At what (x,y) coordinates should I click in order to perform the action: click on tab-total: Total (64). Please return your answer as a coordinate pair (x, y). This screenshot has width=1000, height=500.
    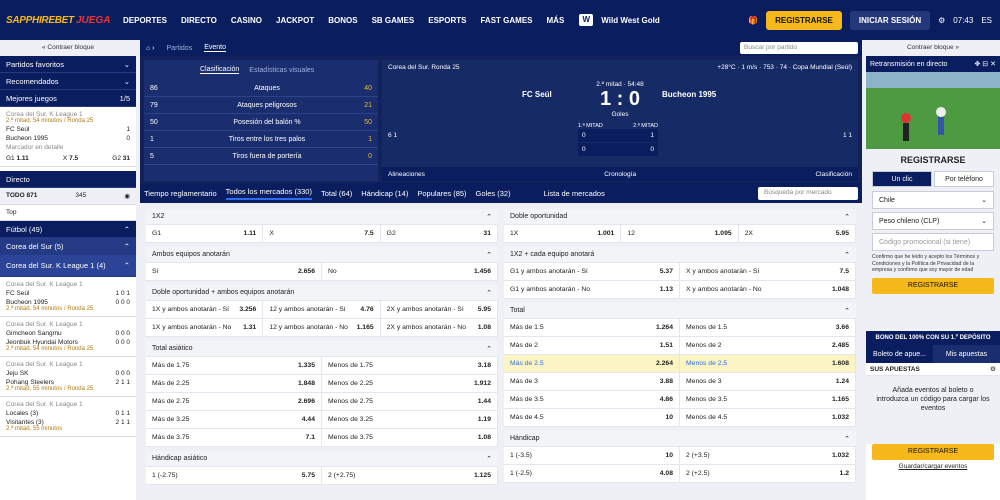
    Looking at the image, I should click on (336, 193).